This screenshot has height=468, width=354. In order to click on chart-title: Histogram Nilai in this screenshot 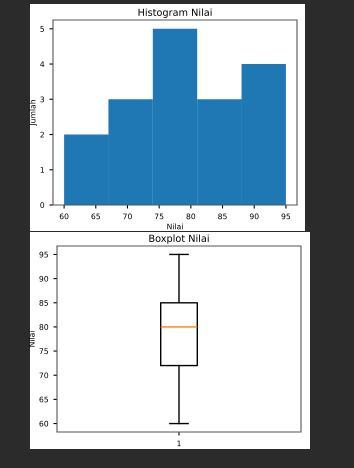, I will do `click(175, 13)`.